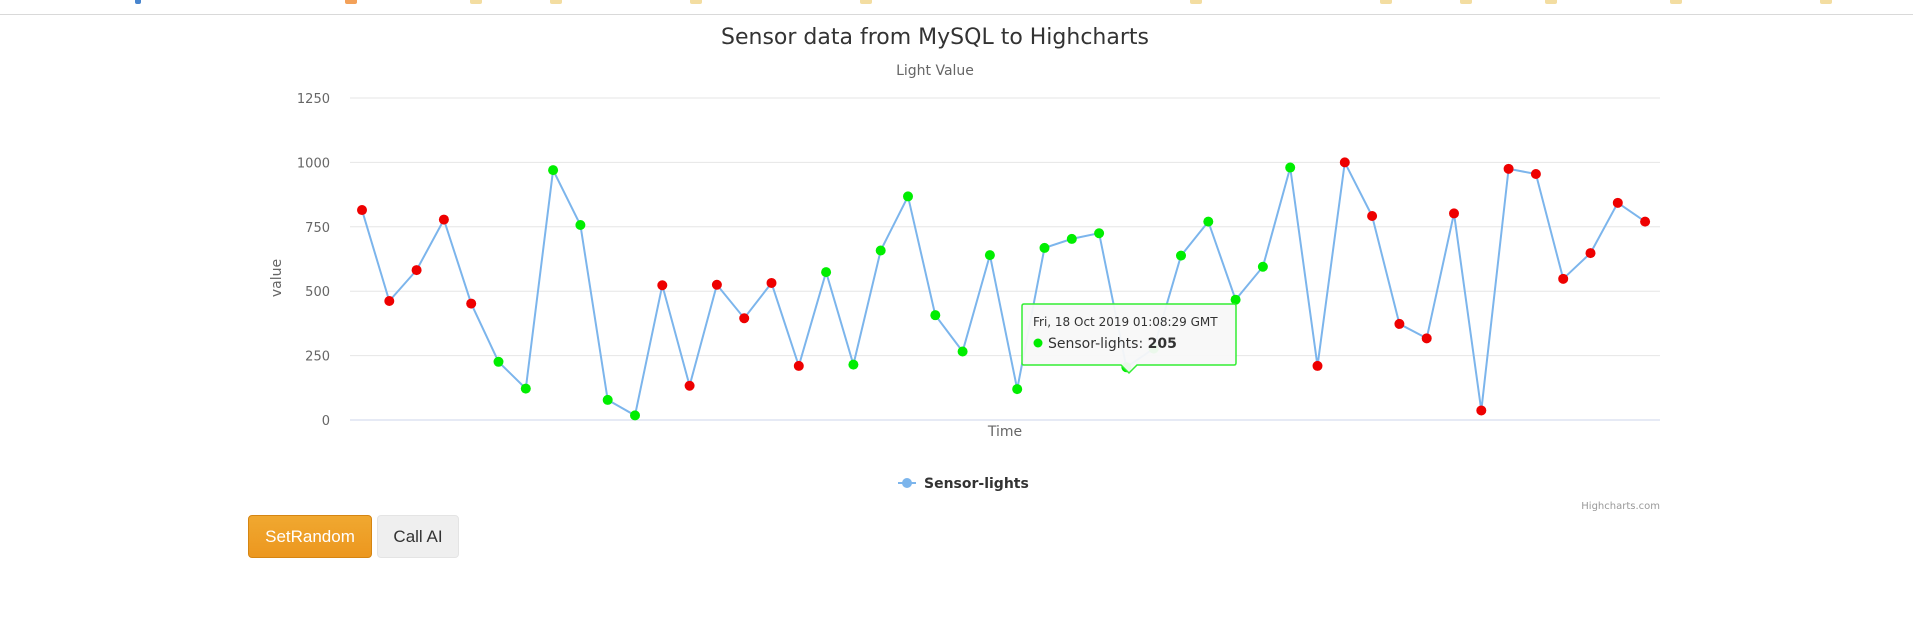  I want to click on y-tick-label: 750, so click(317, 228).